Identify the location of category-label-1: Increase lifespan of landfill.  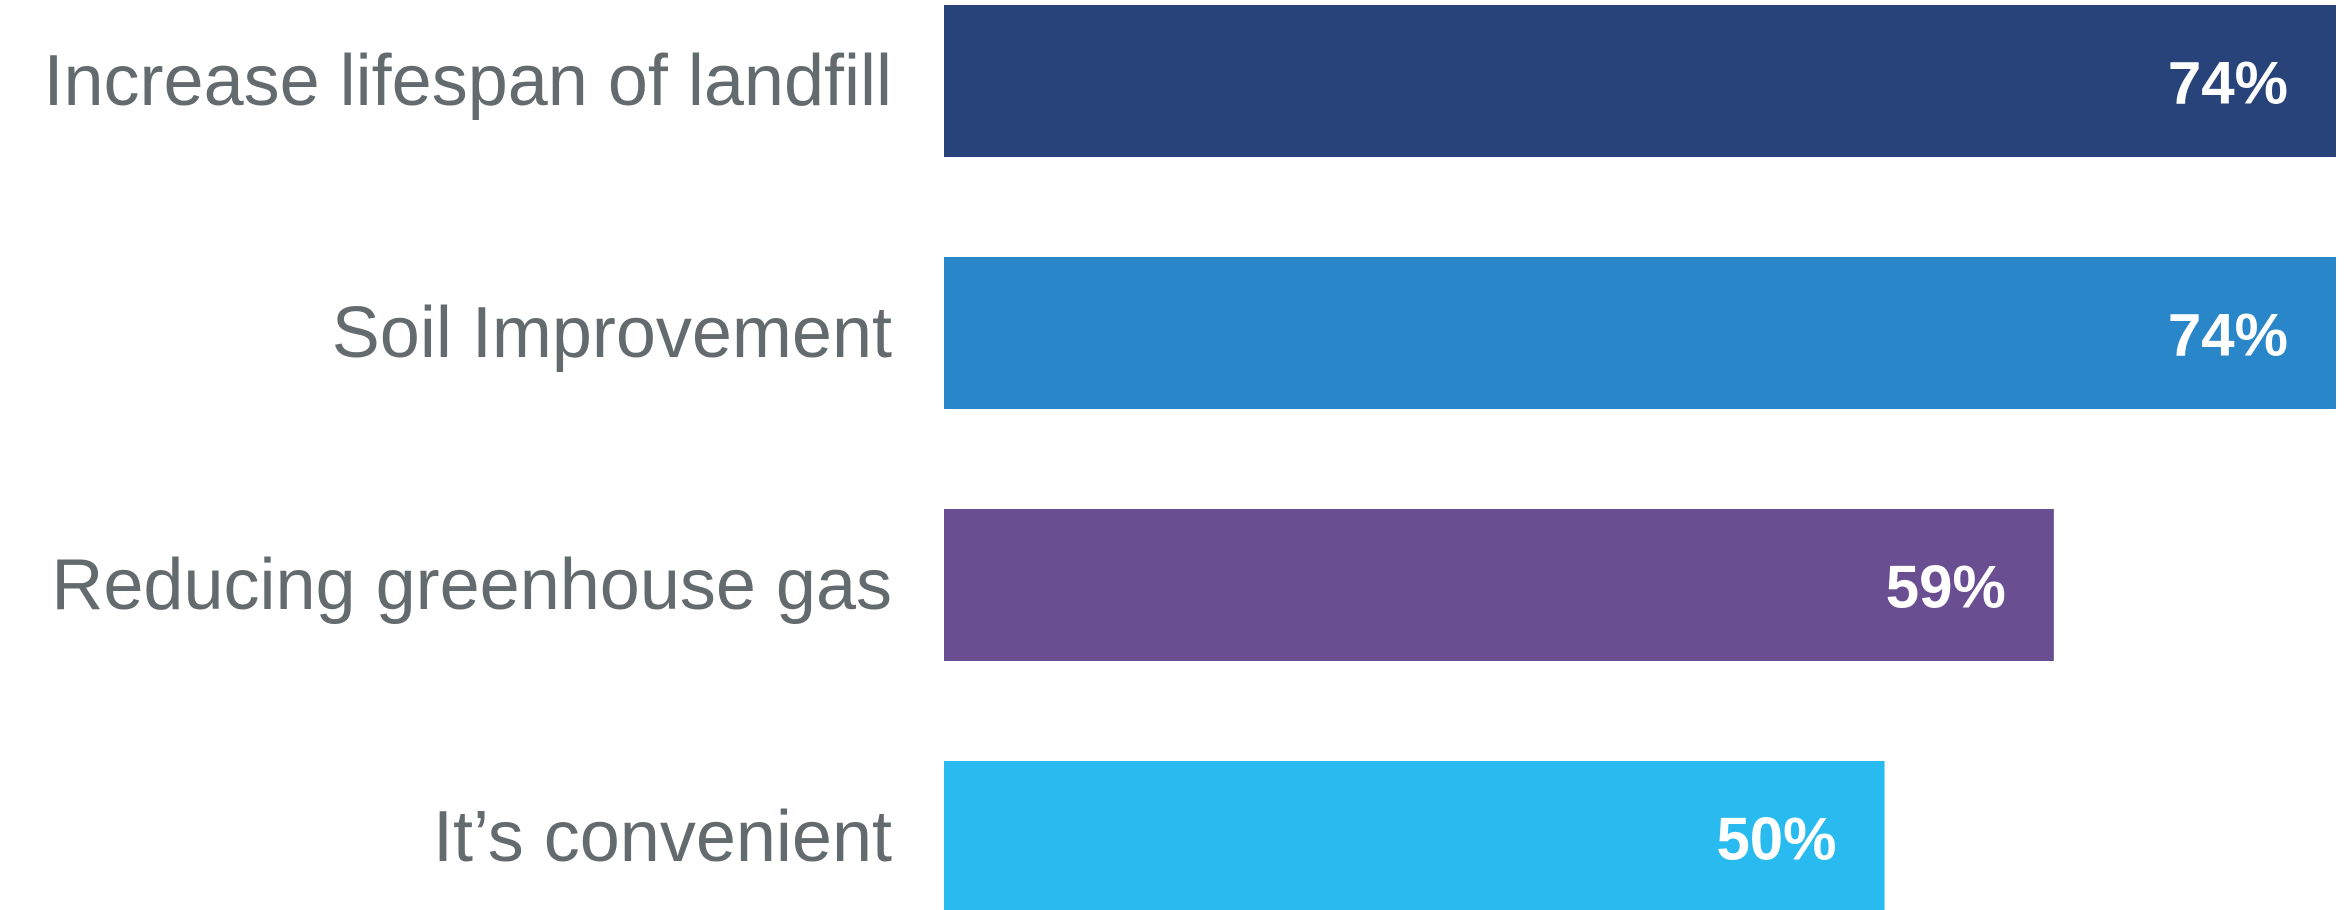
(468, 81).